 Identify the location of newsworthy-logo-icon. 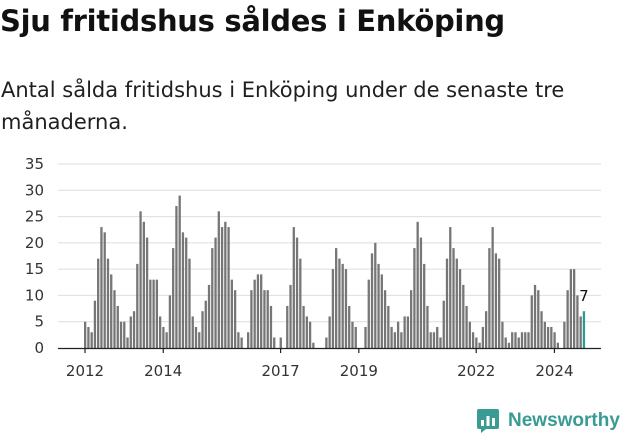
(488, 421).